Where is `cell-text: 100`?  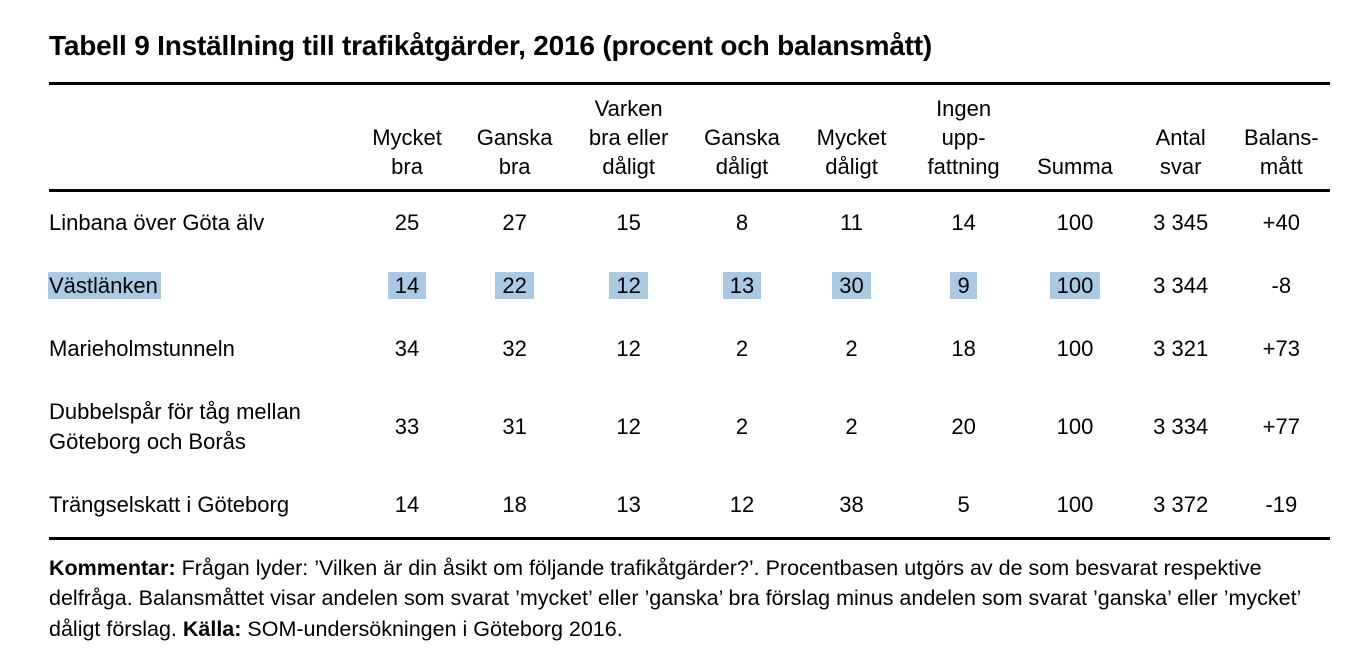 cell-text: 100 is located at coordinates (1075, 504).